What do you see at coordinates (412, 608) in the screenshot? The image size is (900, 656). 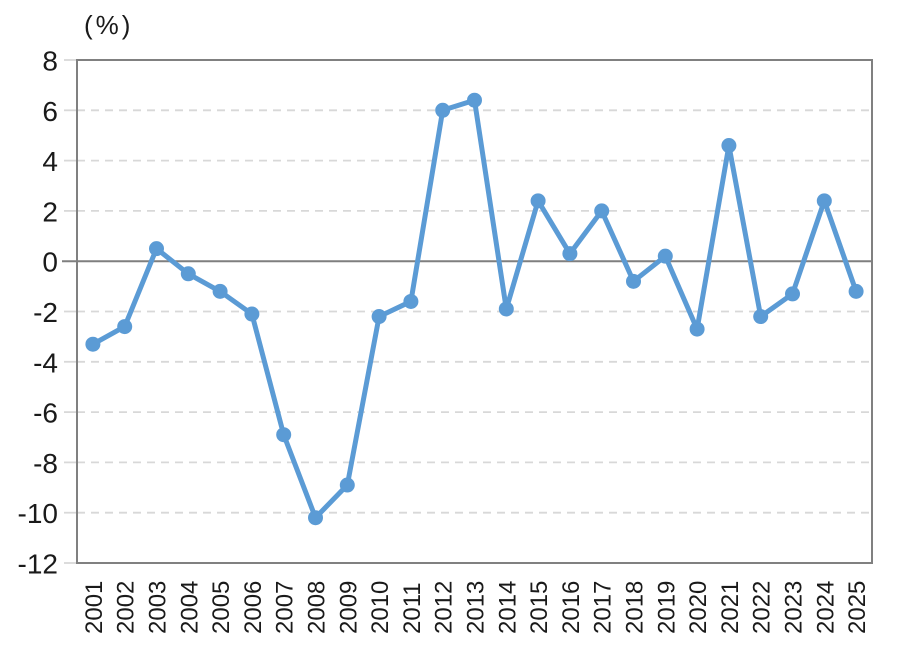 I see `x-axis-tick-label: 2011` at bounding box center [412, 608].